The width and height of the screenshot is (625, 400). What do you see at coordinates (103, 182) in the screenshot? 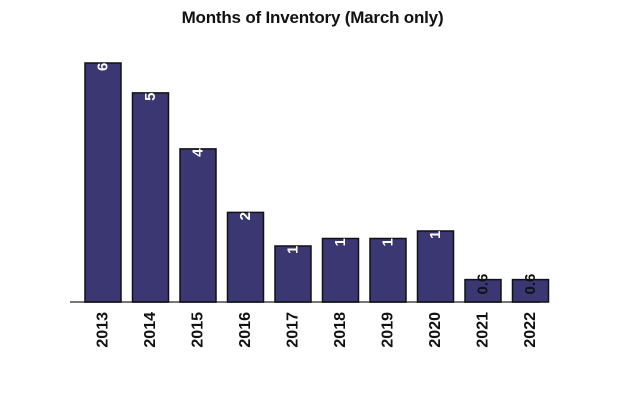
I see `bar-2013` at bounding box center [103, 182].